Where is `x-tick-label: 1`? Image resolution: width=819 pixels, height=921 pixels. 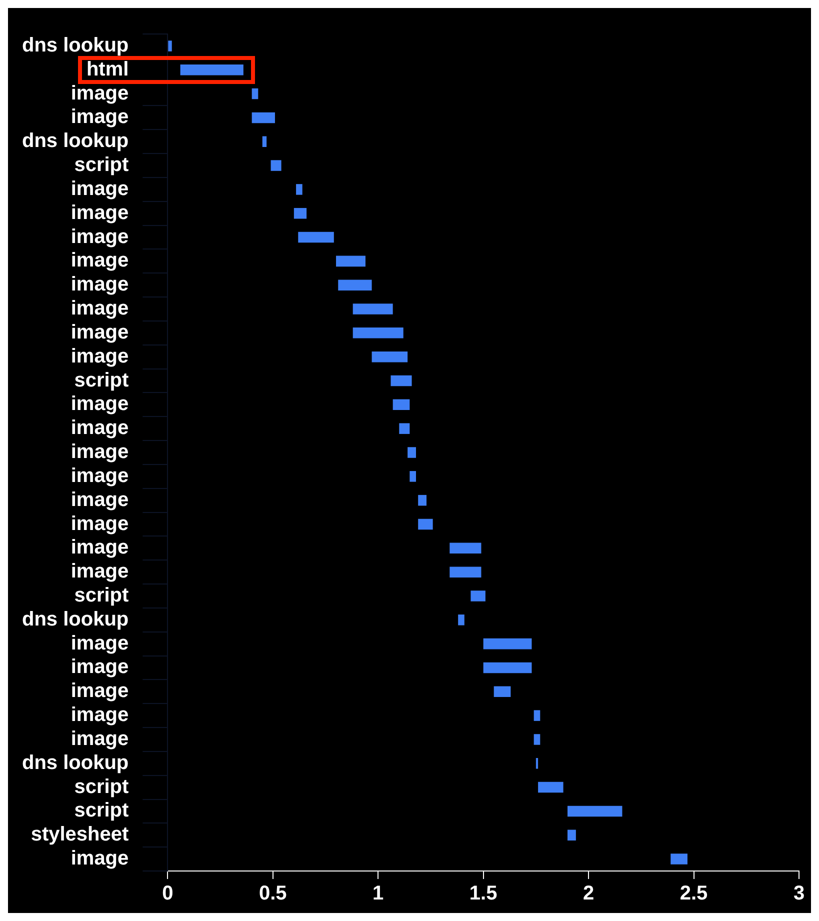 x-tick-label: 1 is located at coordinates (378, 893).